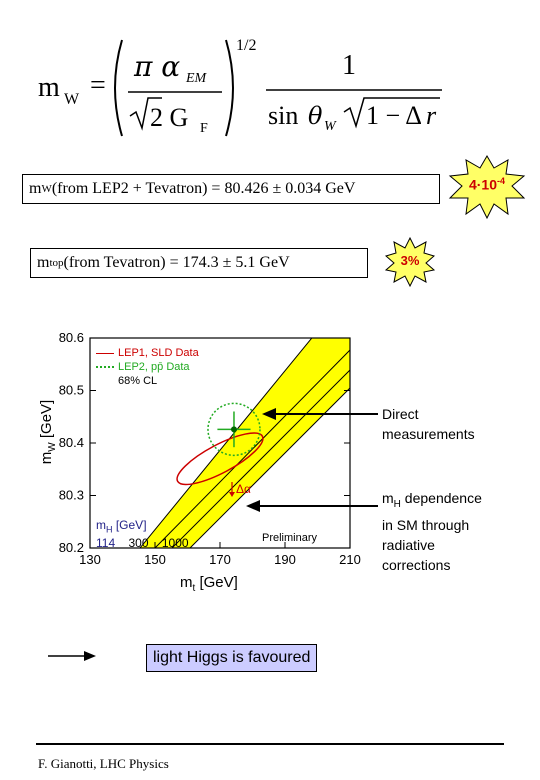 This screenshot has width=540, height=780. I want to click on burst-large-sup: -4, so click(501, 181).